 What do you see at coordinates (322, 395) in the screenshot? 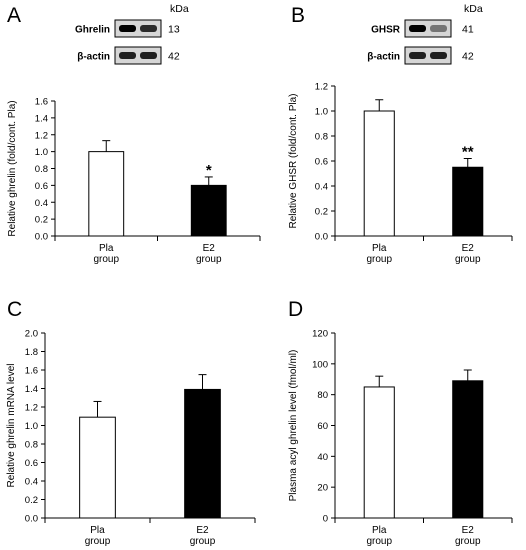
I see `y-tick-label: 80` at bounding box center [322, 395].